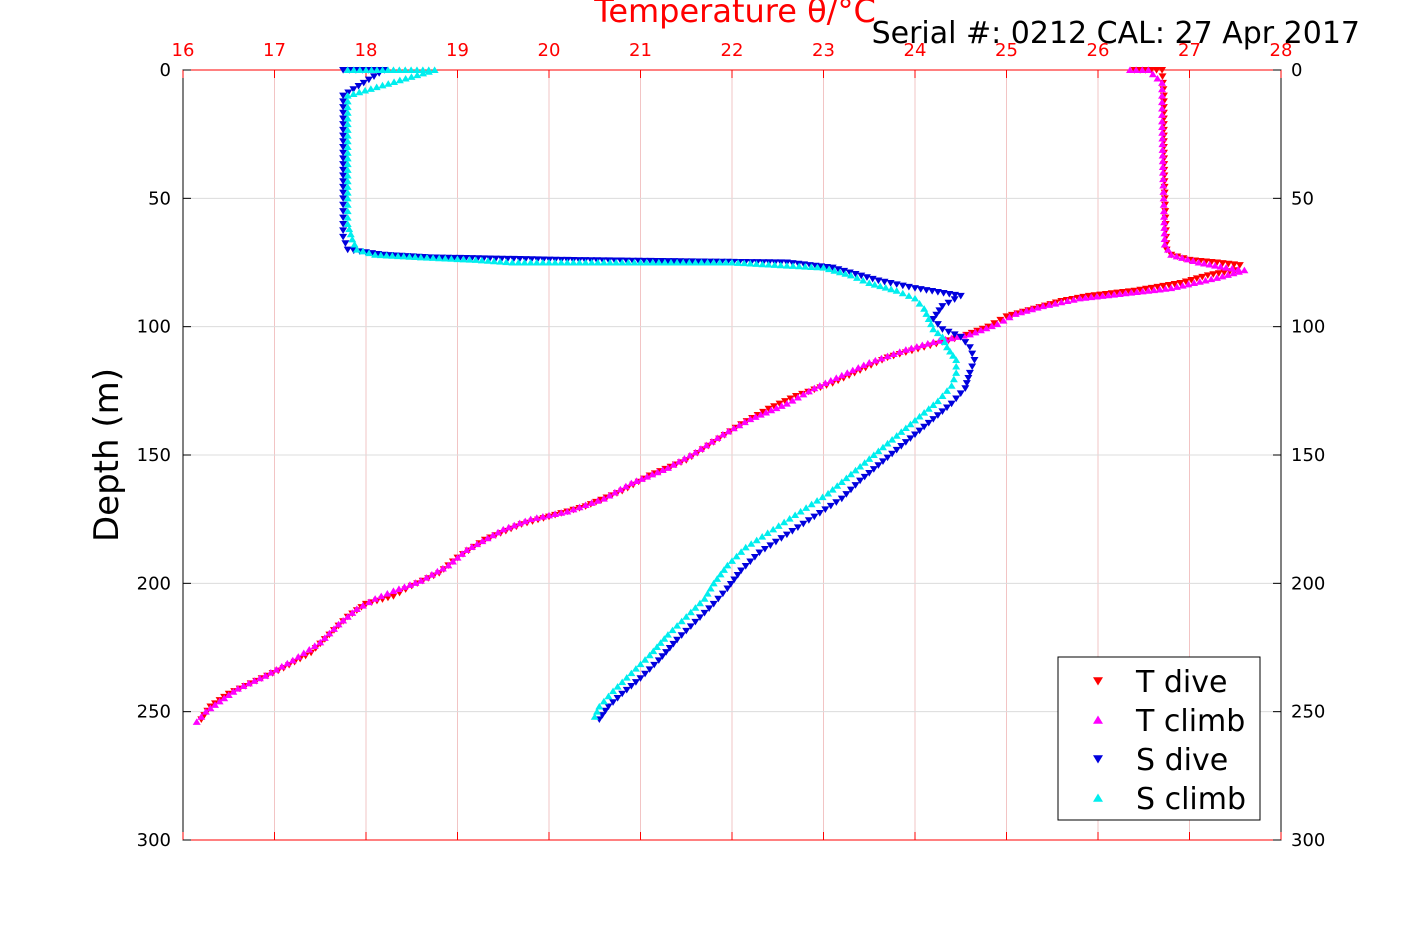 The width and height of the screenshot is (1417, 945). Describe the element at coordinates (165, 70) in the screenshot. I see `y-tick-label-left: 0` at that location.